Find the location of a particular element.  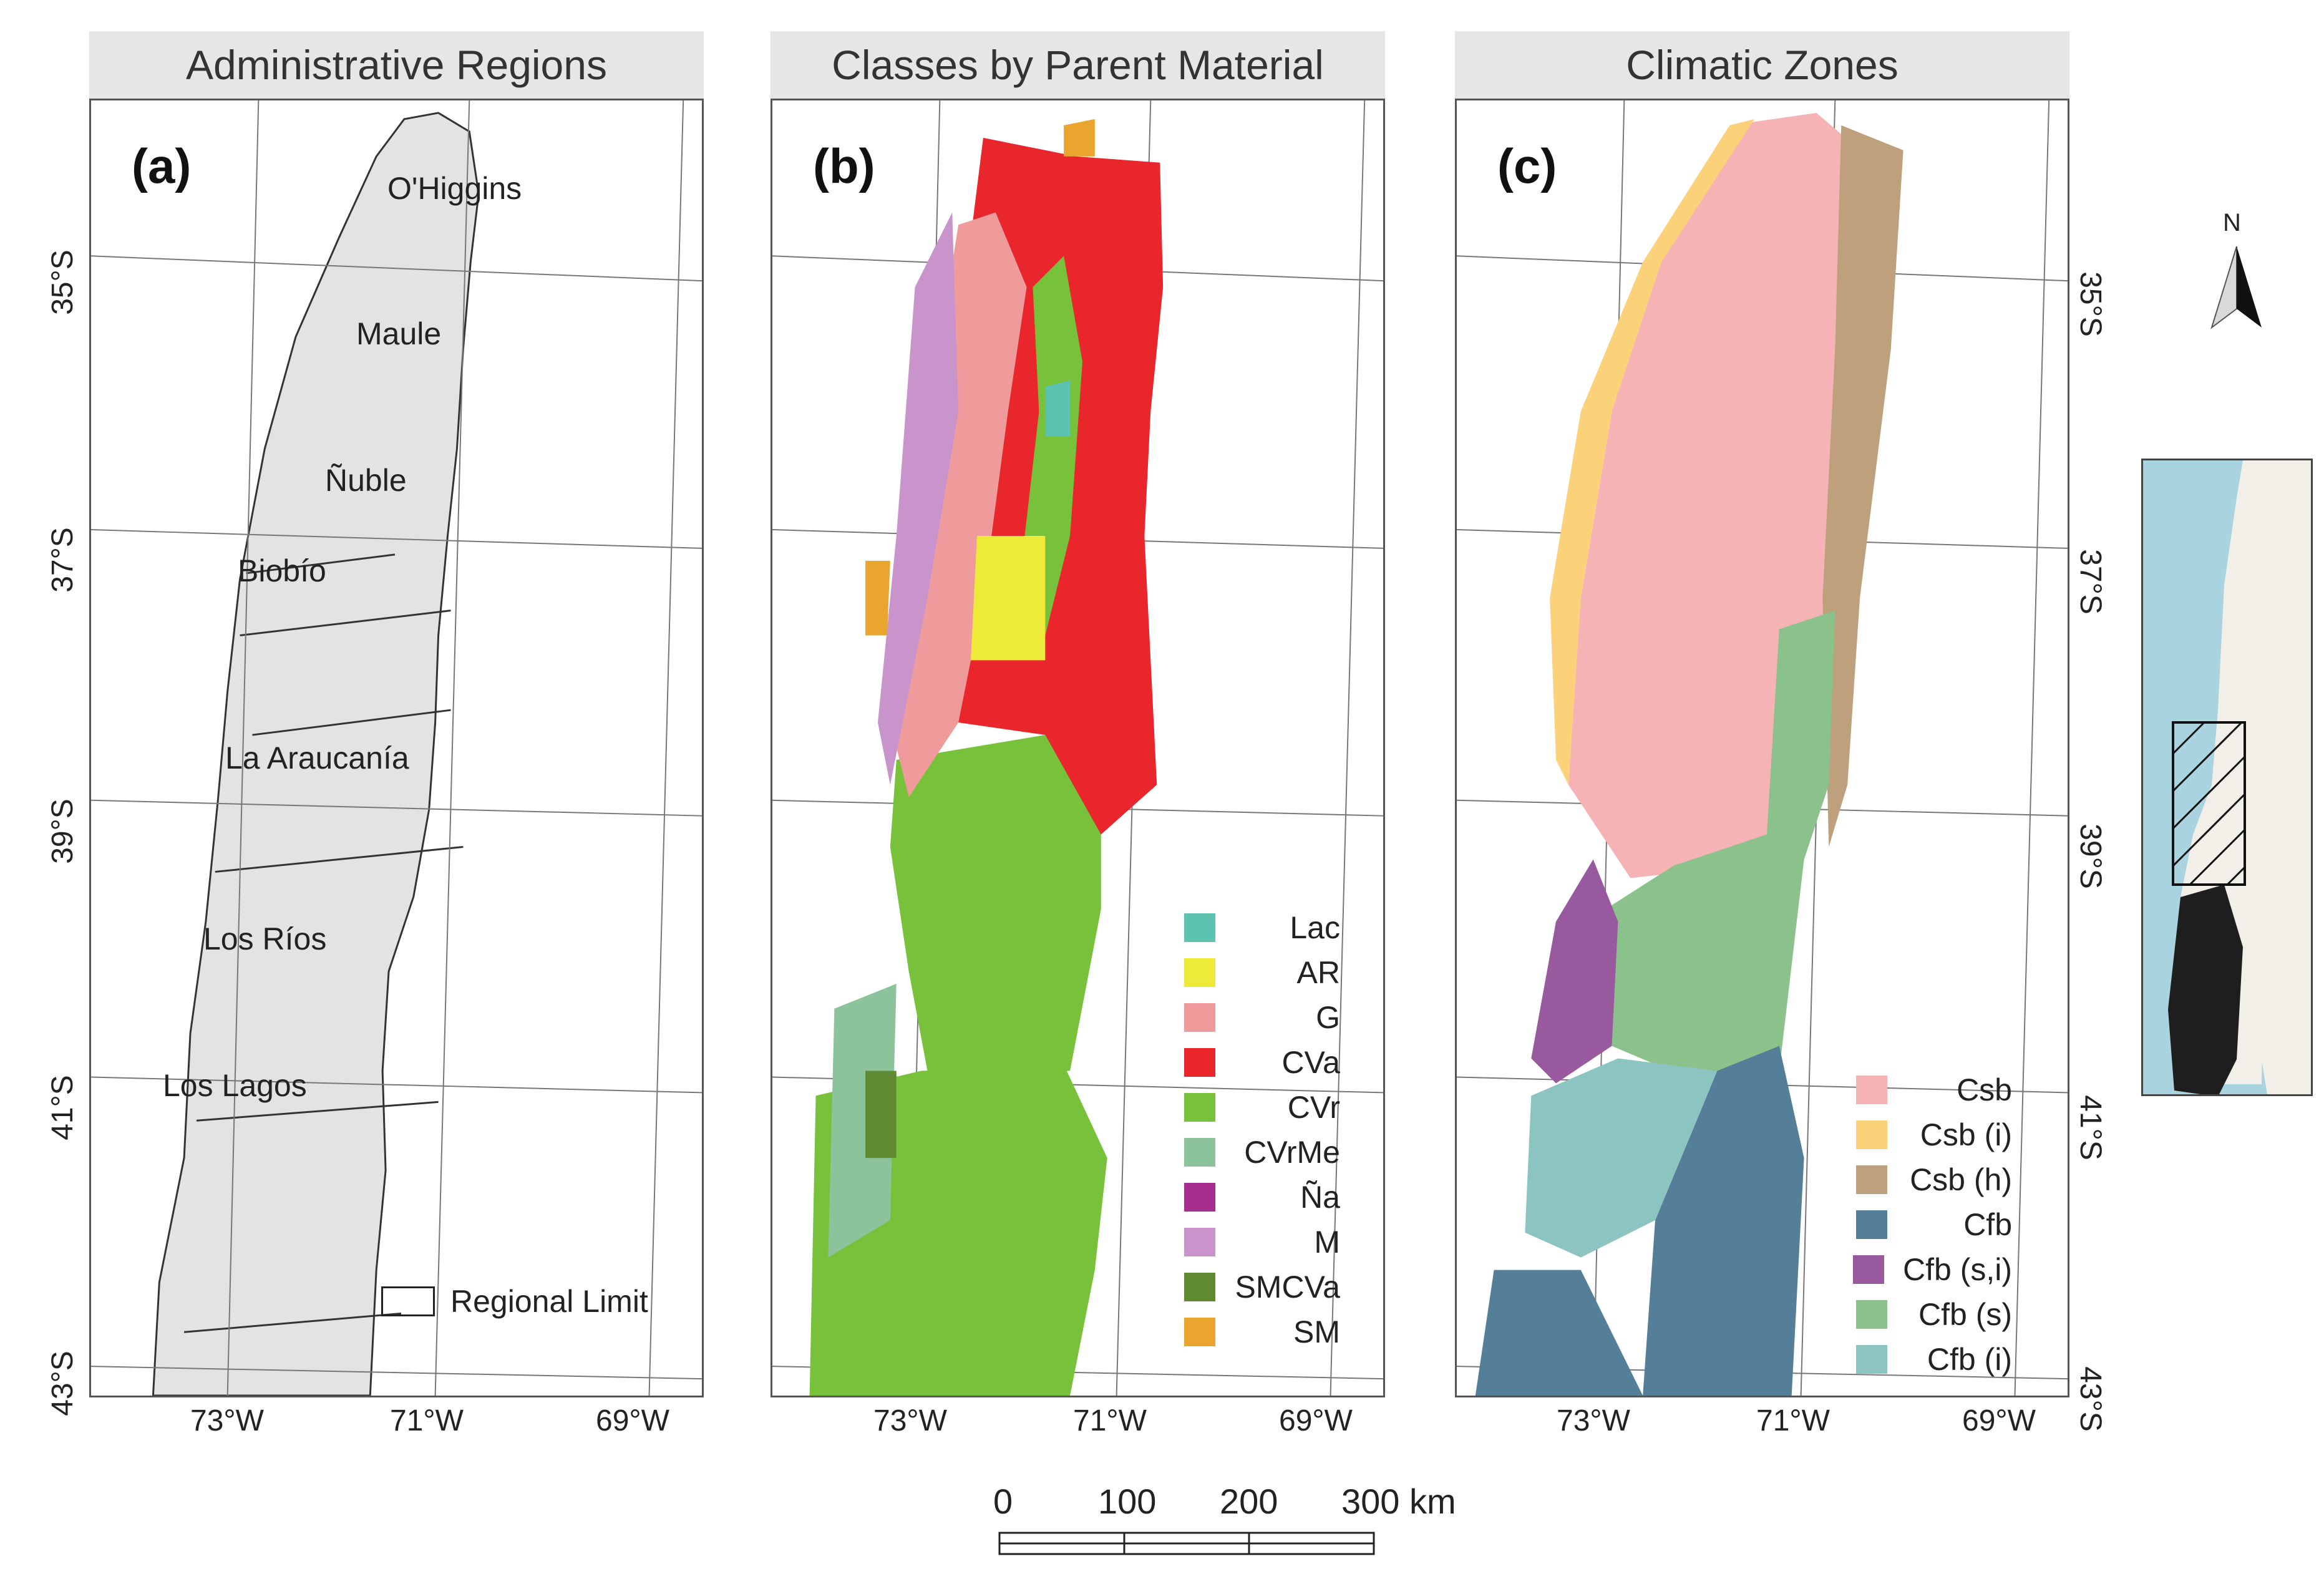

legend-item: Cfb (i) is located at coordinates (1932, 1360).